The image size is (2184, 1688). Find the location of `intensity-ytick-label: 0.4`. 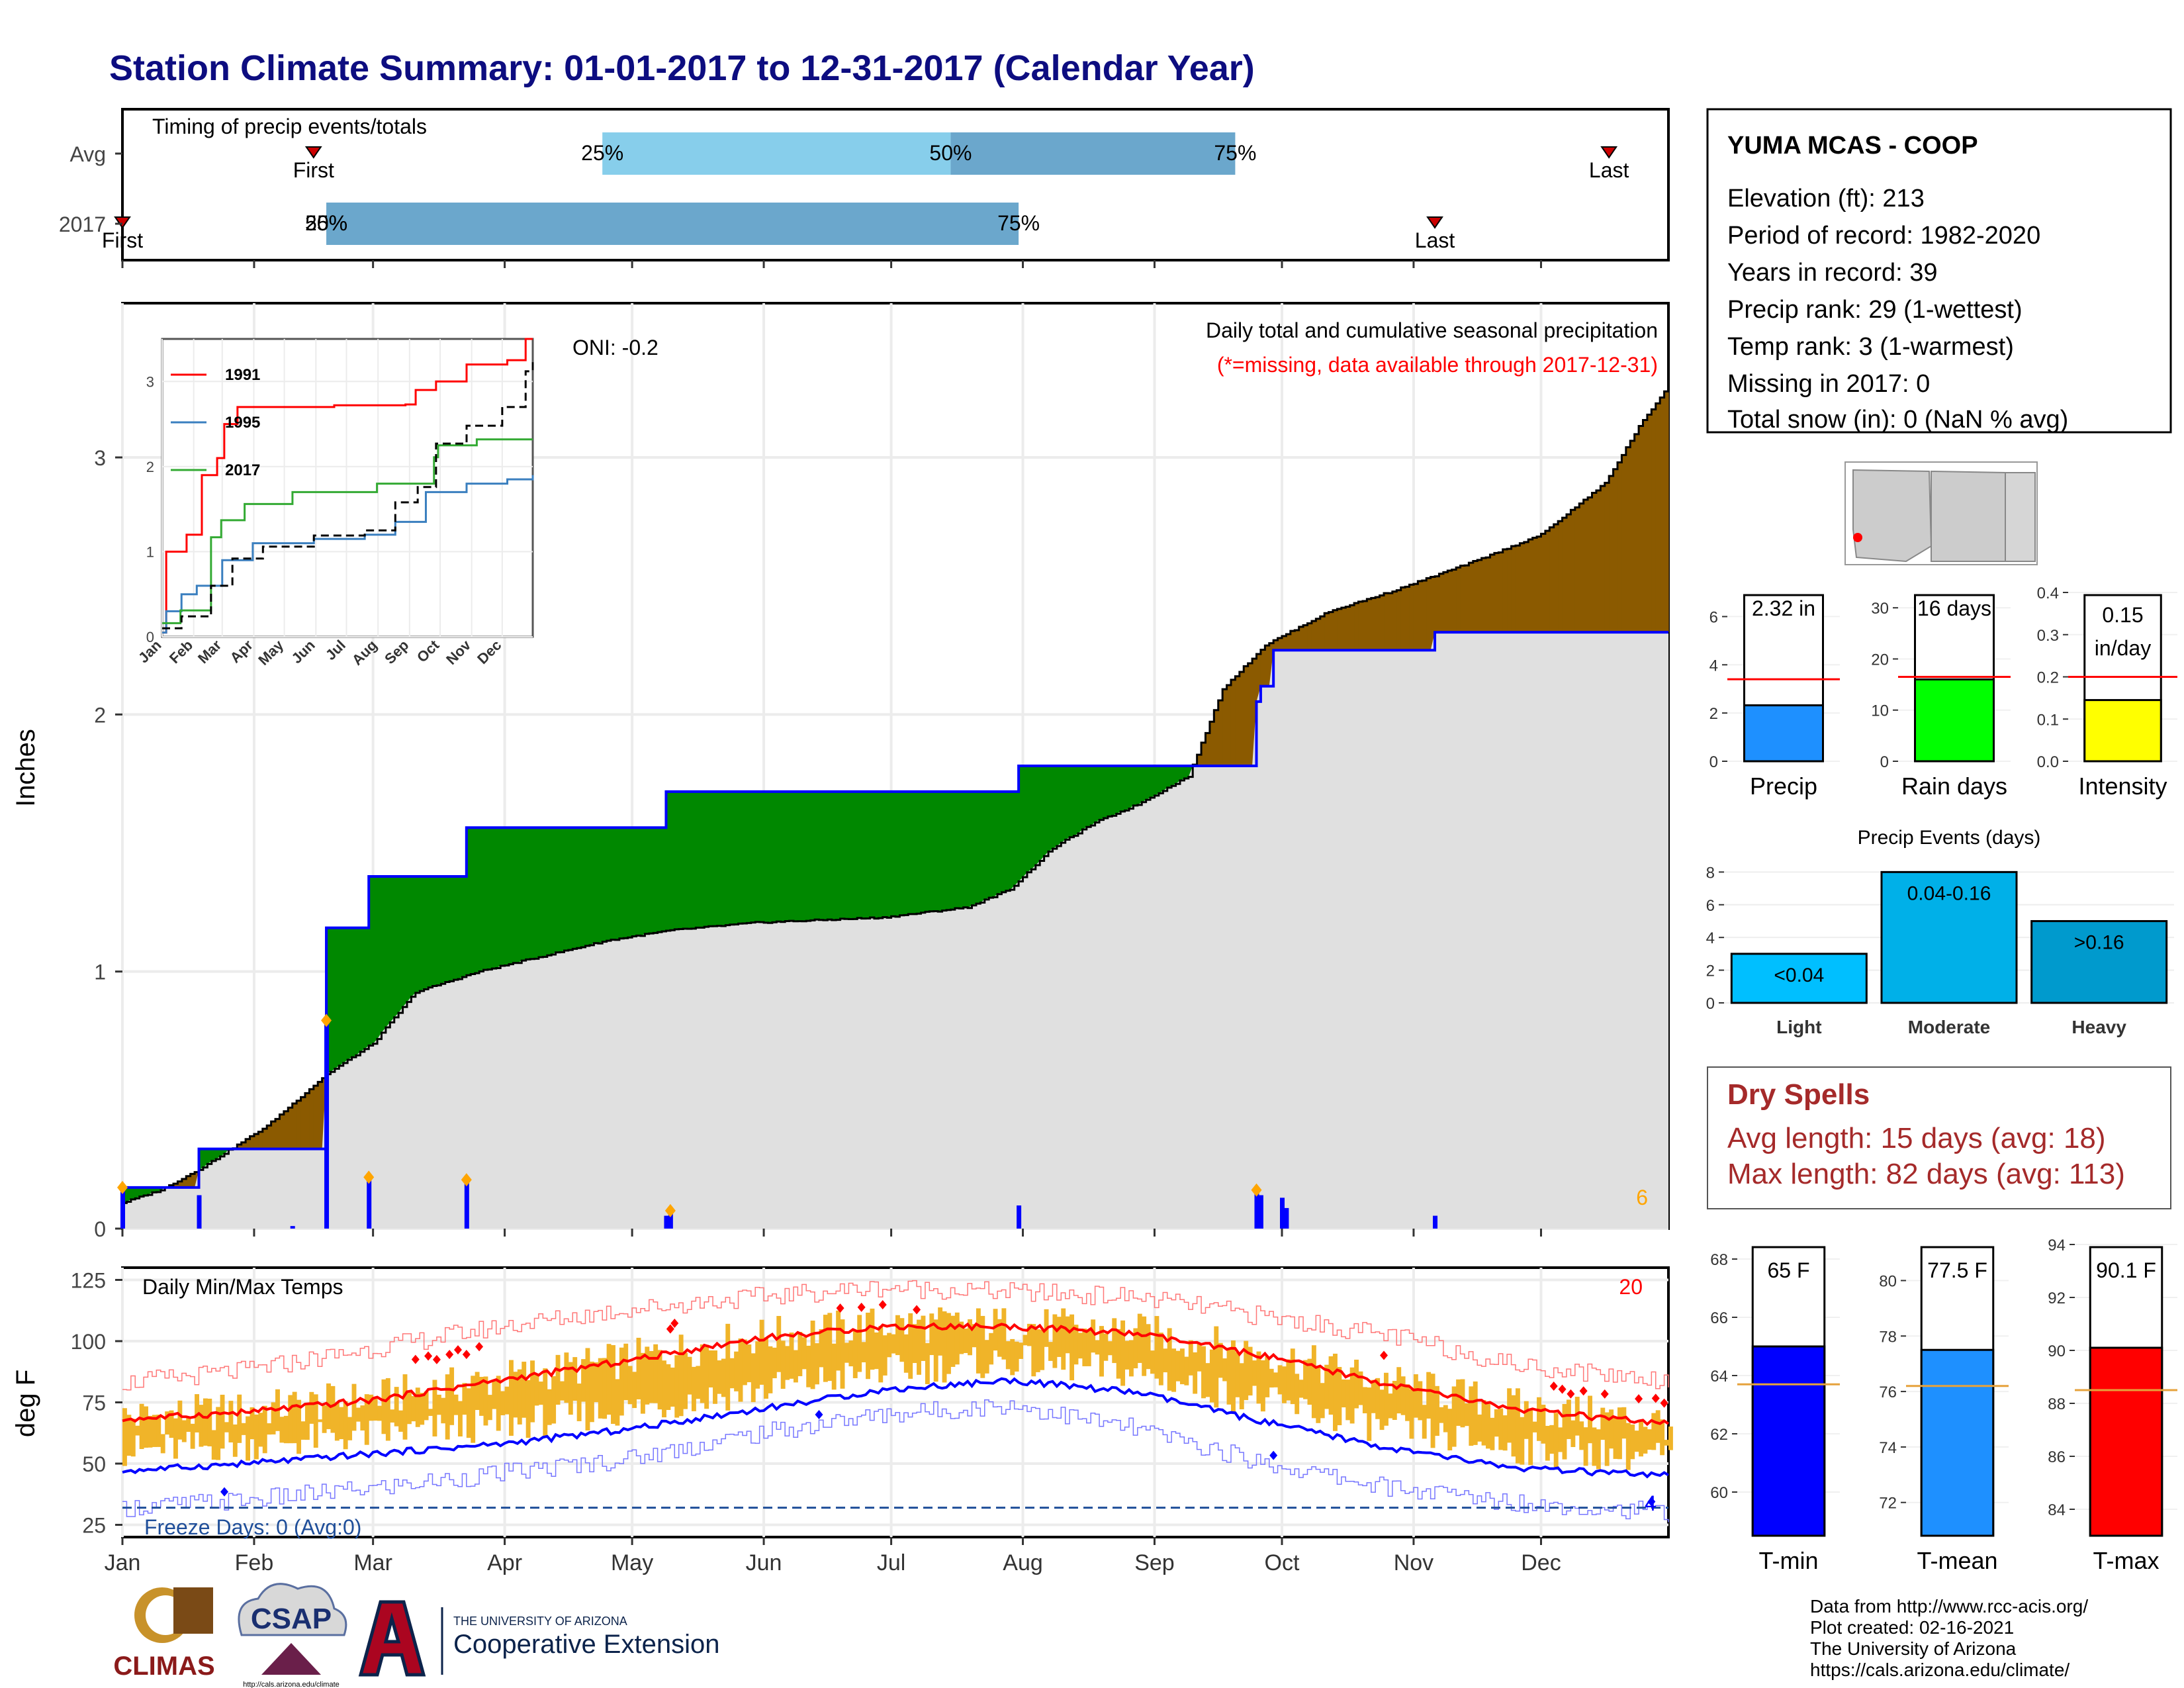

intensity-ytick-label: 0.4 is located at coordinates (2048, 593).